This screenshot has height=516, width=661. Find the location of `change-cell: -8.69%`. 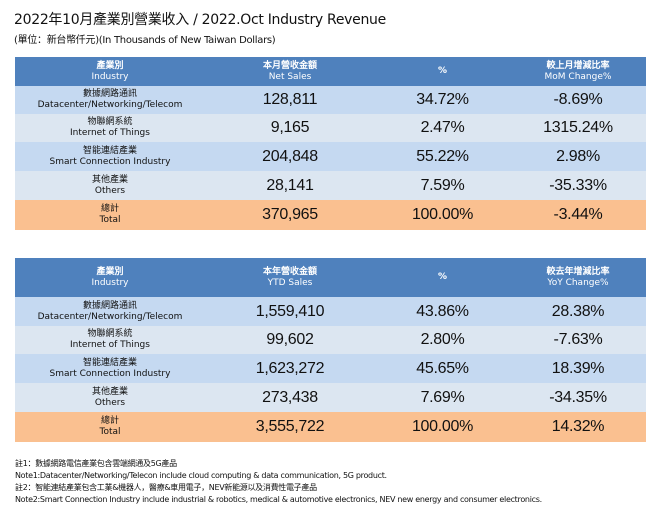

change-cell: -8.69% is located at coordinates (578, 100).